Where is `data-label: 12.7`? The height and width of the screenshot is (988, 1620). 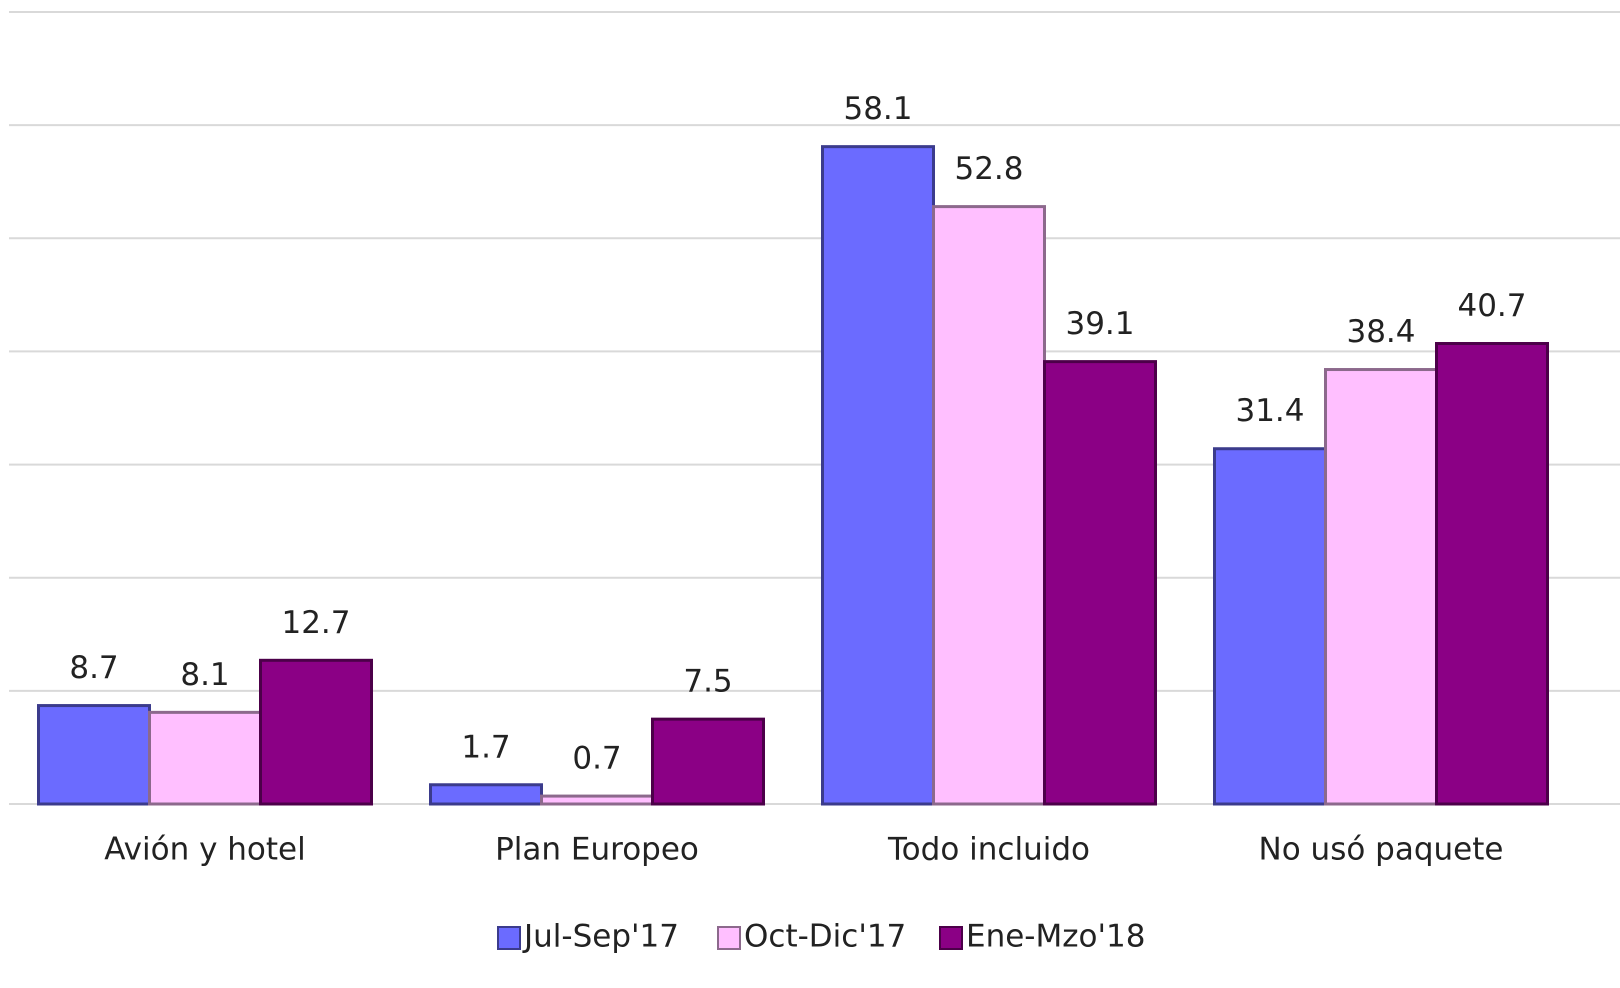 data-label: 12.7 is located at coordinates (315, 623).